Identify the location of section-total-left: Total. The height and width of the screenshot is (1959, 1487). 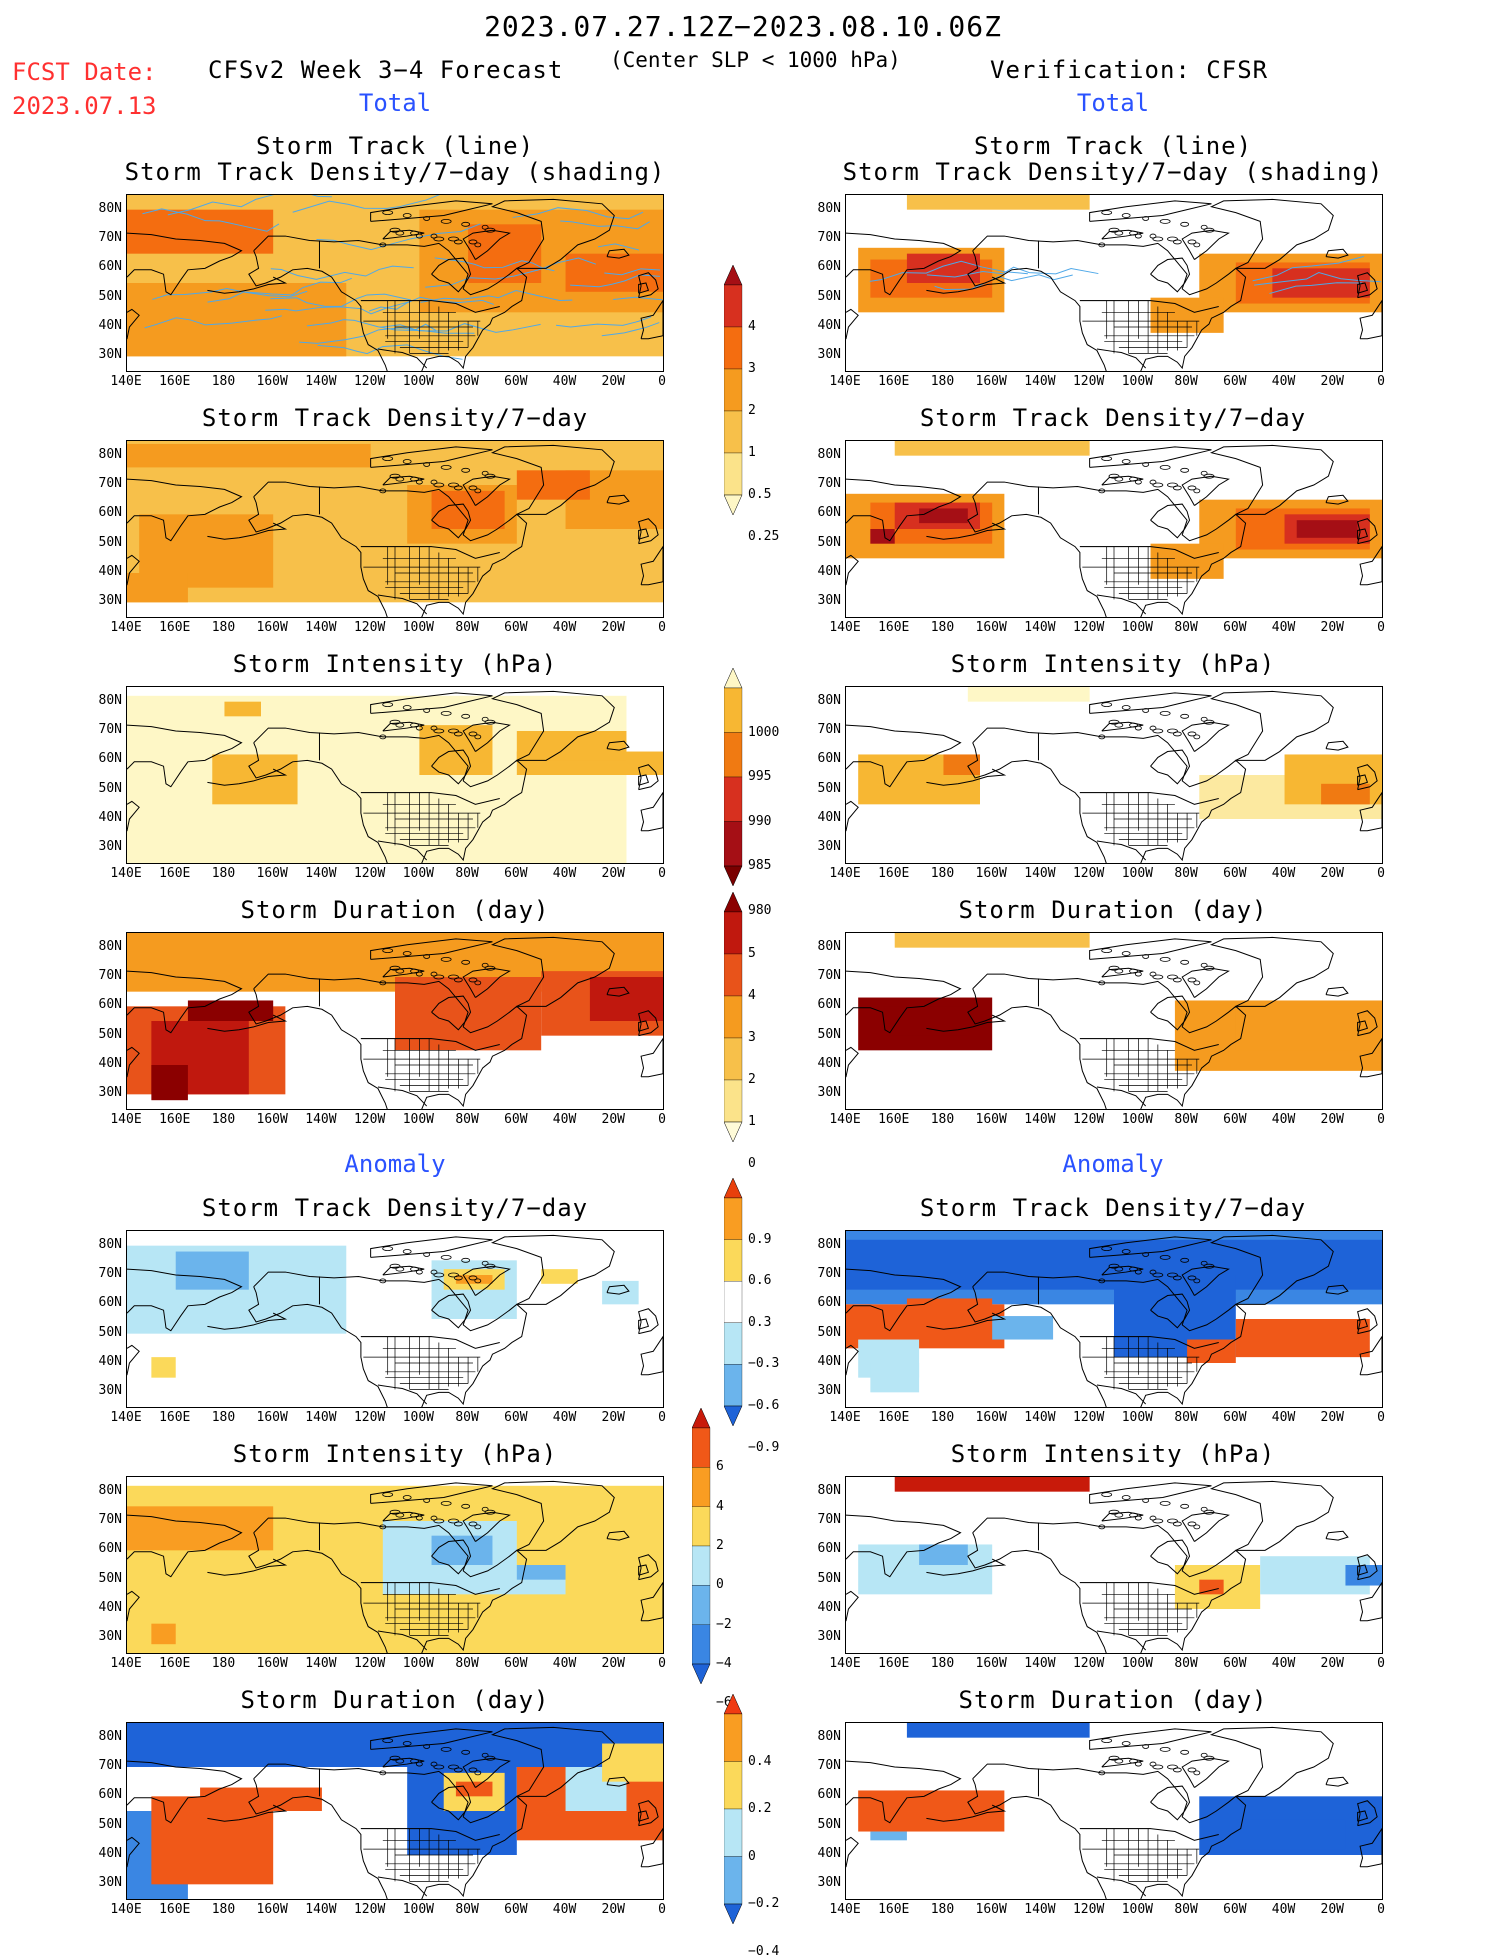
(395, 103).